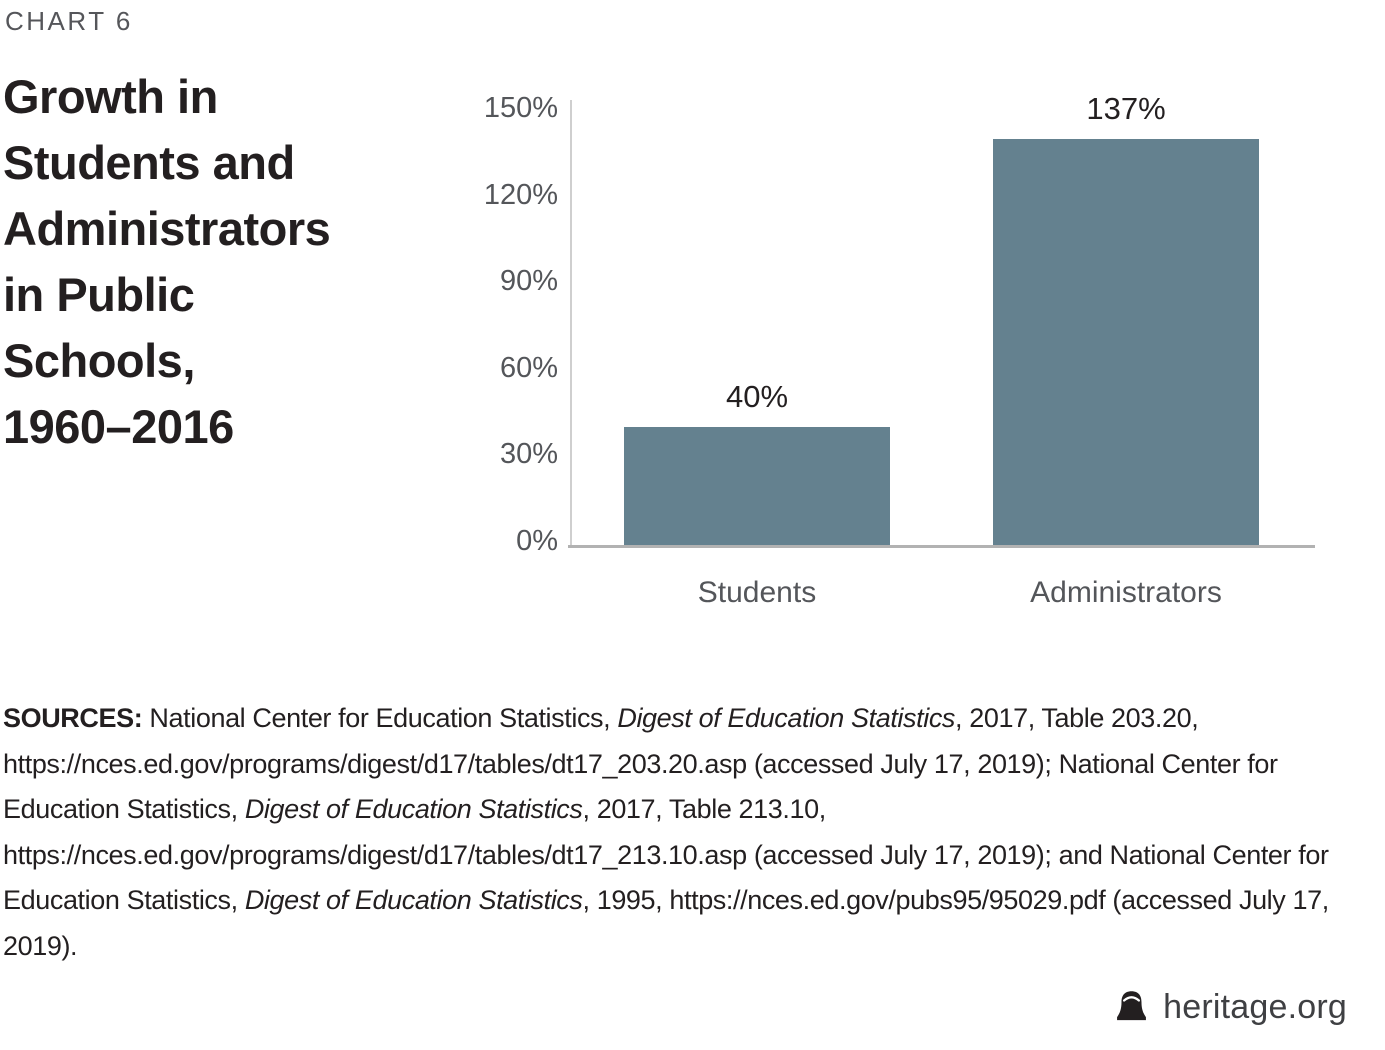  Describe the element at coordinates (941, 546) in the screenshot. I see `x-axis-baseline` at that location.